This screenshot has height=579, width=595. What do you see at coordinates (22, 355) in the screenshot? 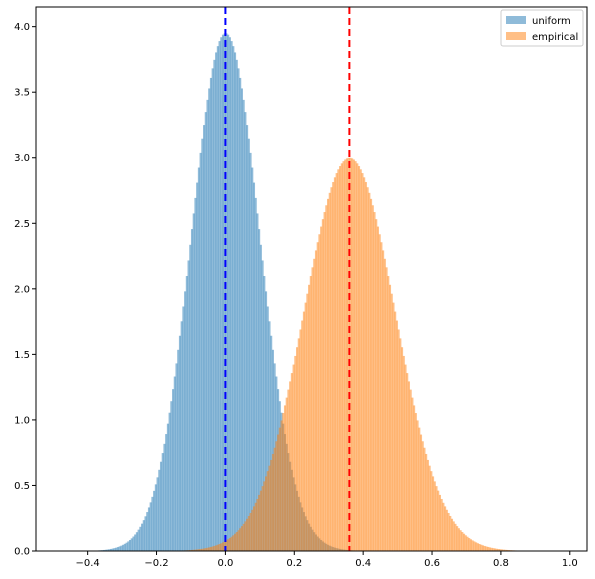
I see `y-tick-label: 1.5` at bounding box center [22, 355].